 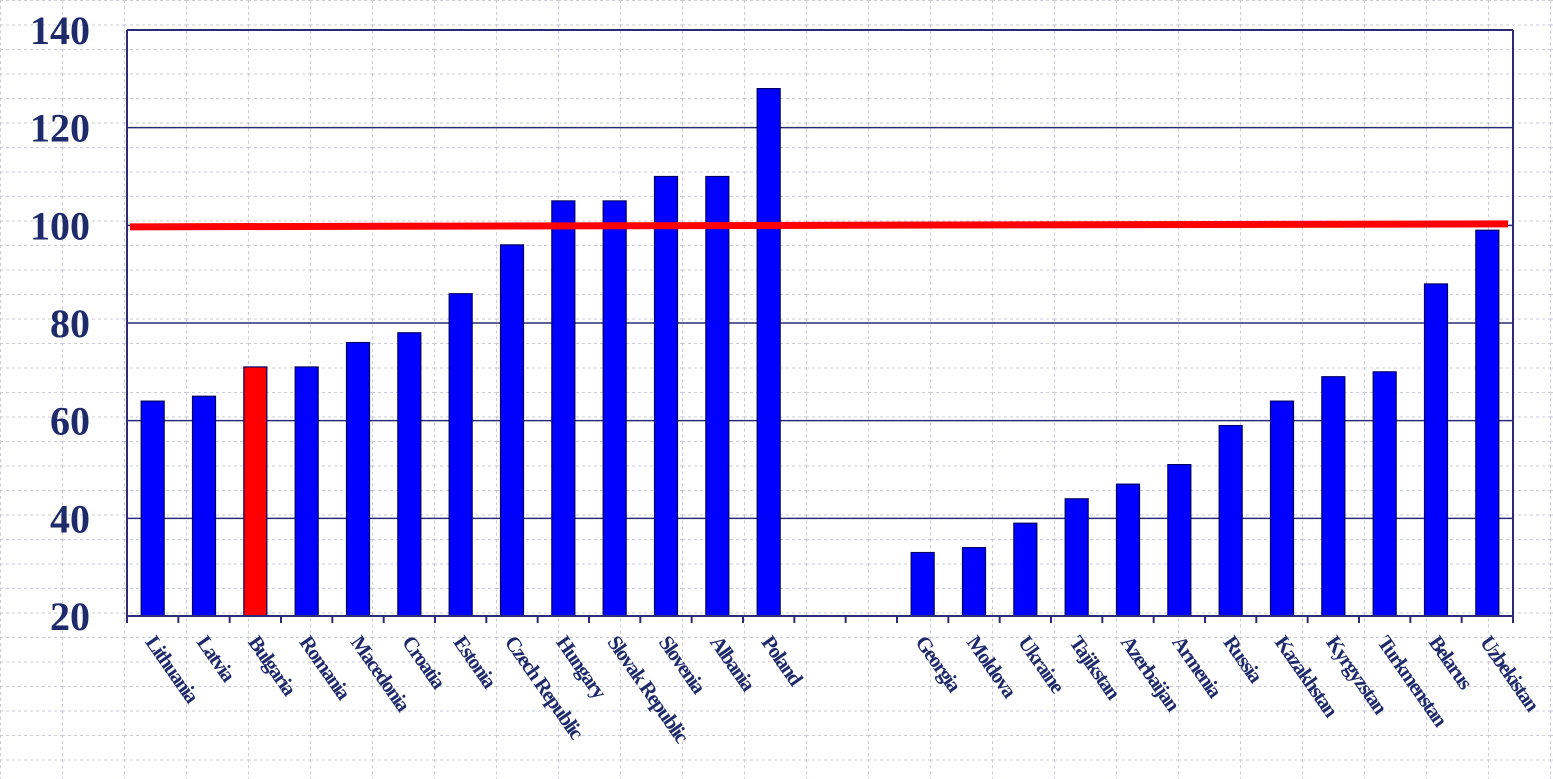 I want to click on x-tick-label: Georgia, so click(x=939, y=664).